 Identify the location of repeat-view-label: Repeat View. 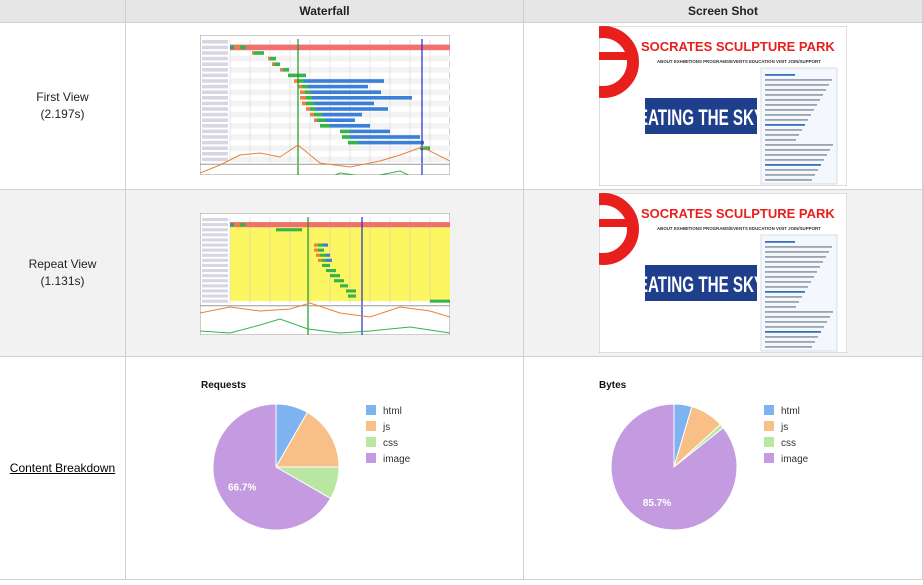
(62, 264).